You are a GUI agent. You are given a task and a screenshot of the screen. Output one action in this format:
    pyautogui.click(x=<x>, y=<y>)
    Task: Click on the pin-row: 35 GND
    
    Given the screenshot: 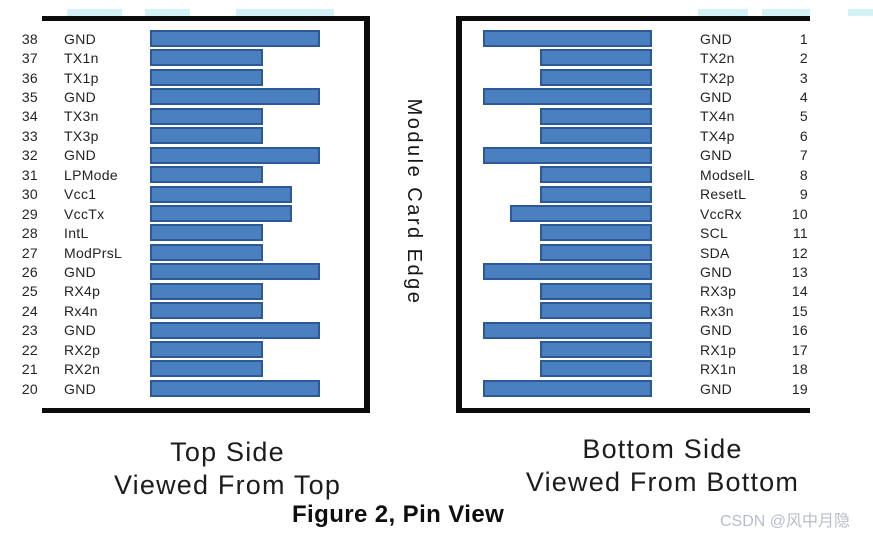 What is the action you would take?
    pyautogui.click(x=190, y=96)
    